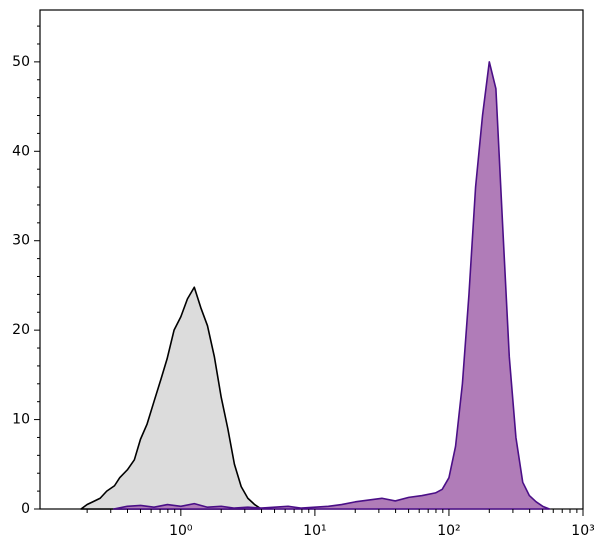 The width and height of the screenshot is (600, 555). Describe the element at coordinates (21, 420) in the screenshot. I see `y-tick-label: 10` at that location.